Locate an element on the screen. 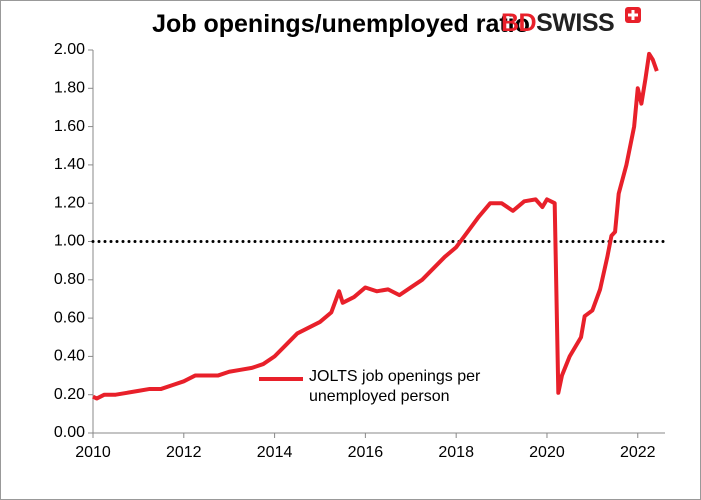 The width and height of the screenshot is (701, 500). legend-label: JOLTS job openings per unemployed person is located at coordinates (395, 386).